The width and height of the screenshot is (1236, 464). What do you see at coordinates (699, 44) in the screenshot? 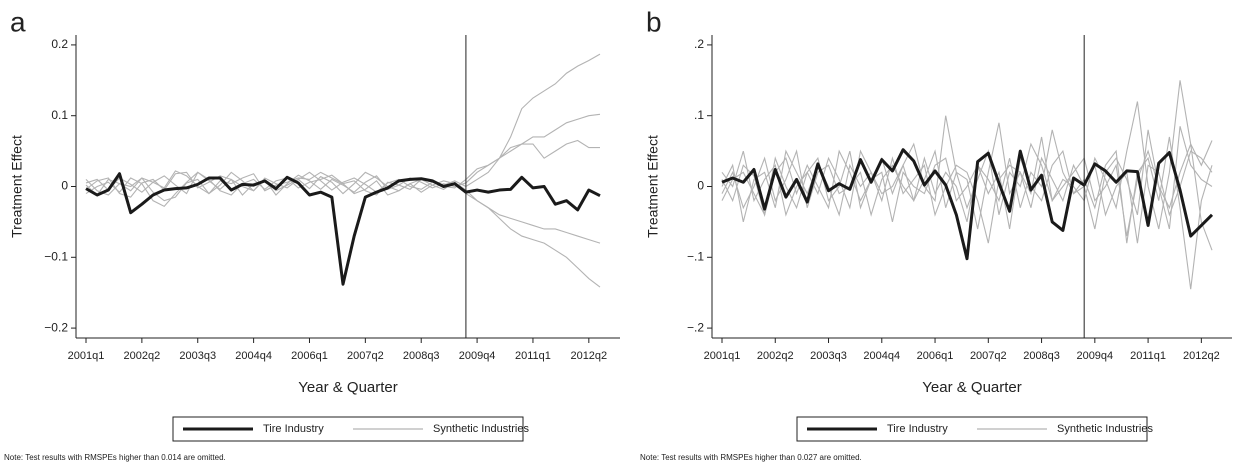
I see `y-tick-label: .2` at bounding box center [699, 44].